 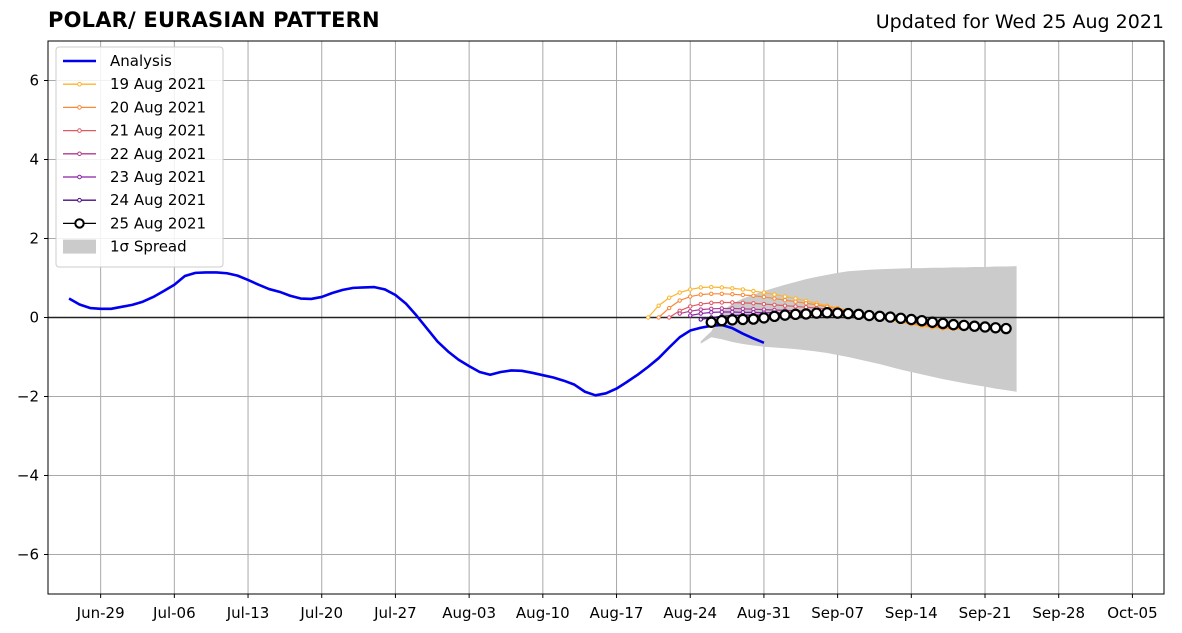 What do you see at coordinates (469, 613) in the screenshot?
I see `x-tick-label: Aug-03` at bounding box center [469, 613].